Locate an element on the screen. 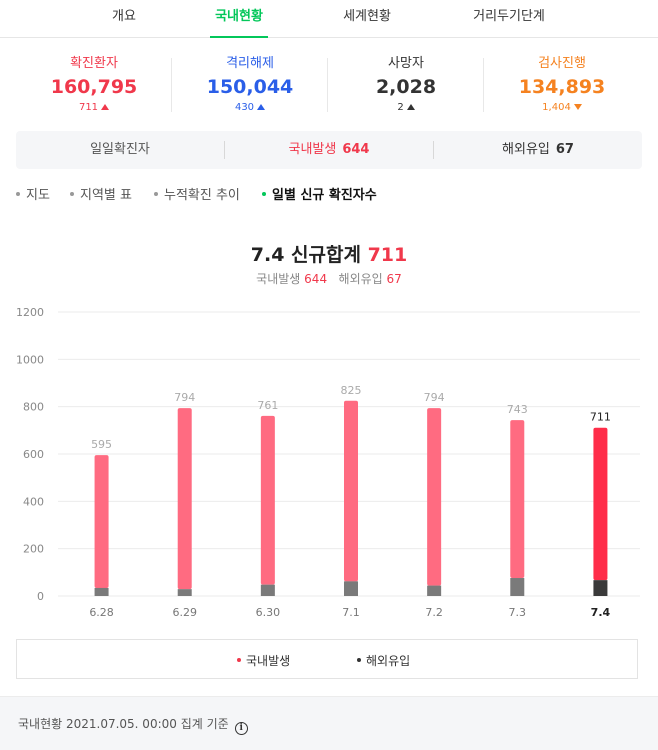 Image resolution: width=658 pixels, height=750 pixels. bar-total-label: 761 is located at coordinates (267, 405).